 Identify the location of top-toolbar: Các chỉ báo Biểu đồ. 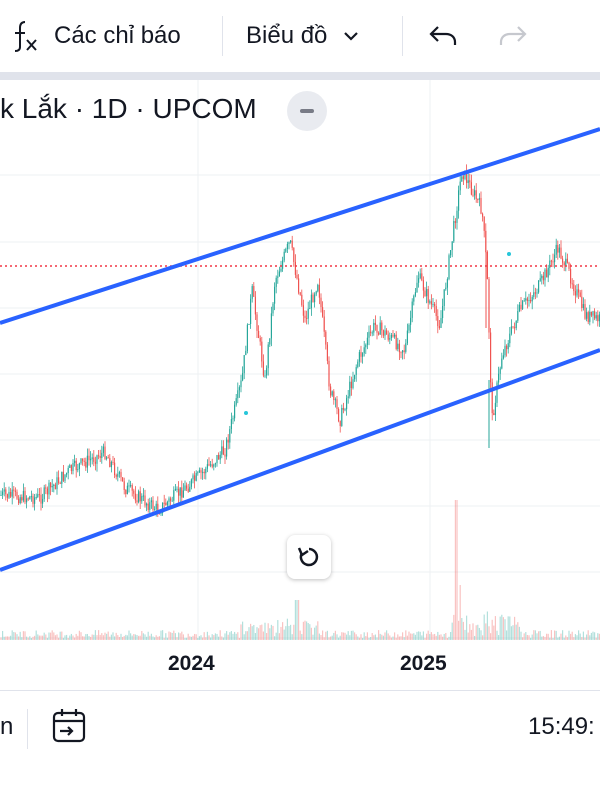
(300, 36).